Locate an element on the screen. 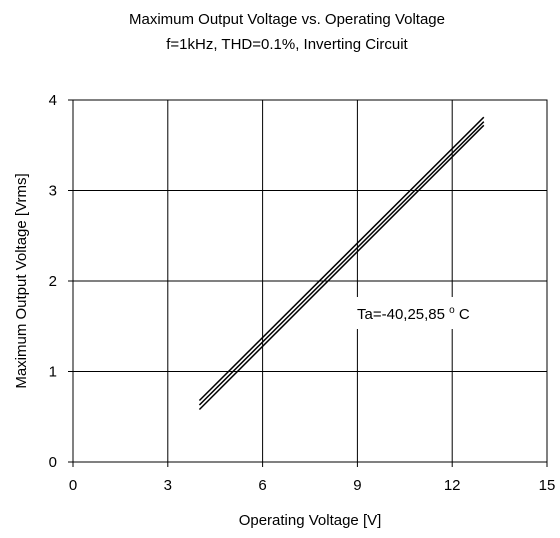 The image size is (560, 538). y-tick-label: 1 is located at coordinates (53, 372).